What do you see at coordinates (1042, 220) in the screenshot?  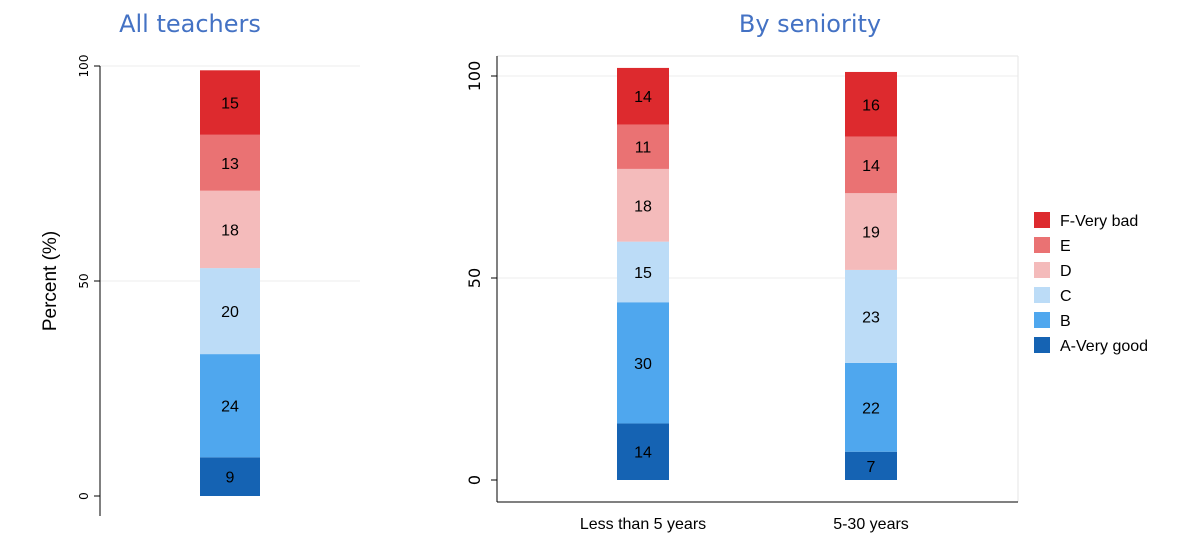 I see `legend-swatch-f-very-bad` at bounding box center [1042, 220].